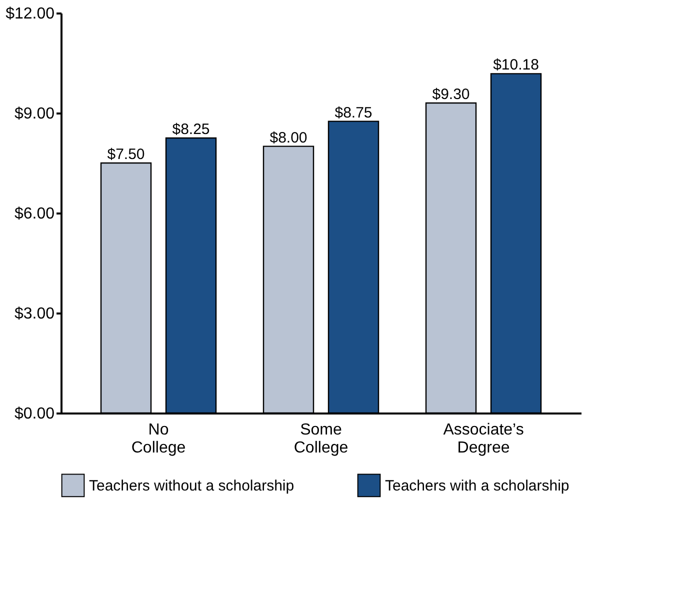 The image size is (692, 597). I want to click on legend-label: Teachers without a scholarship, so click(191, 485).